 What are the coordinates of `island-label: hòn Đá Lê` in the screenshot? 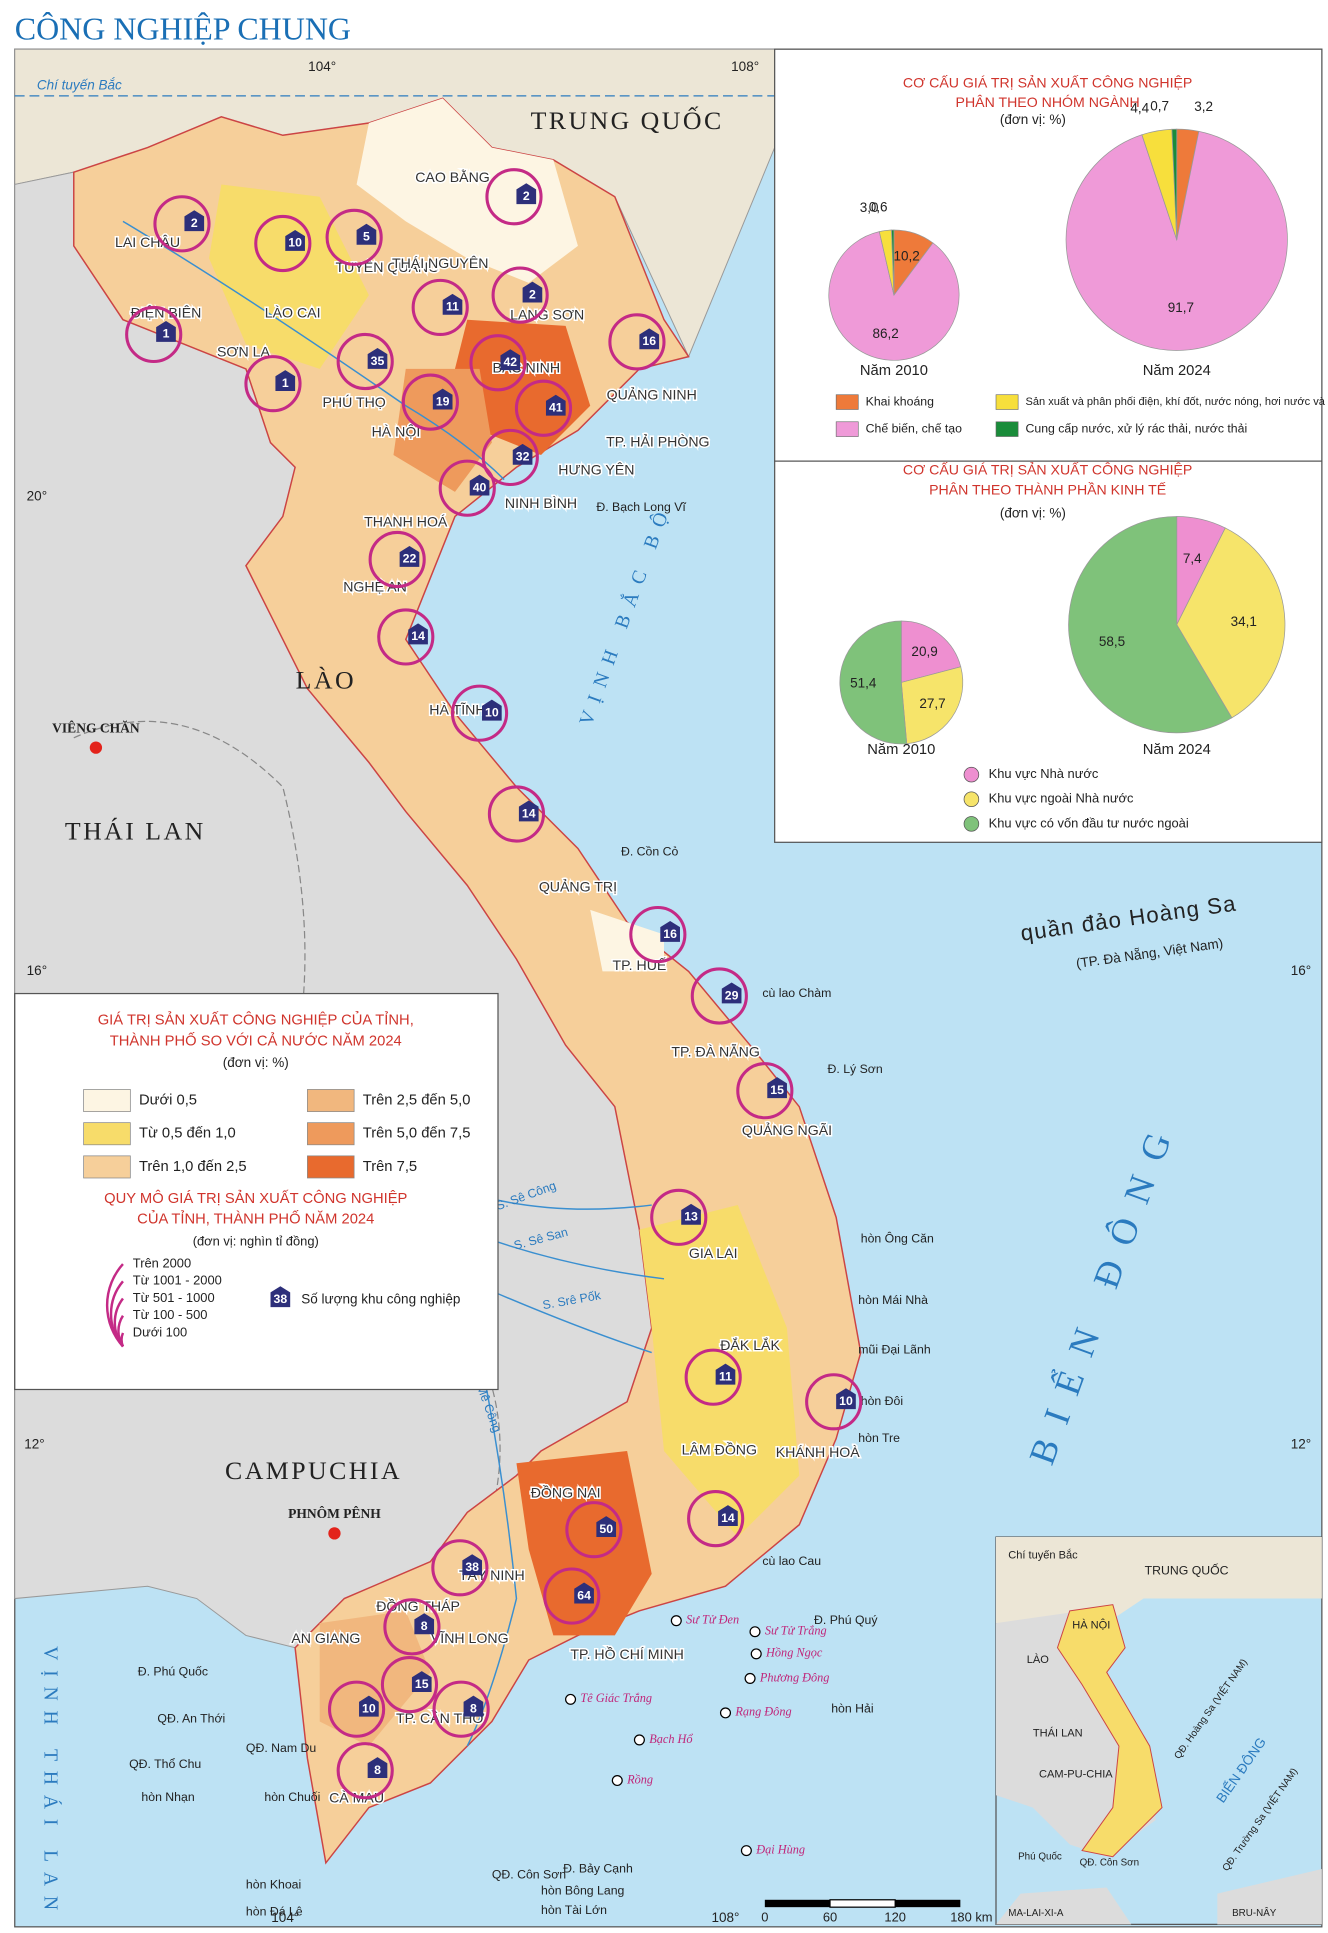 It's located at (274, 1911).